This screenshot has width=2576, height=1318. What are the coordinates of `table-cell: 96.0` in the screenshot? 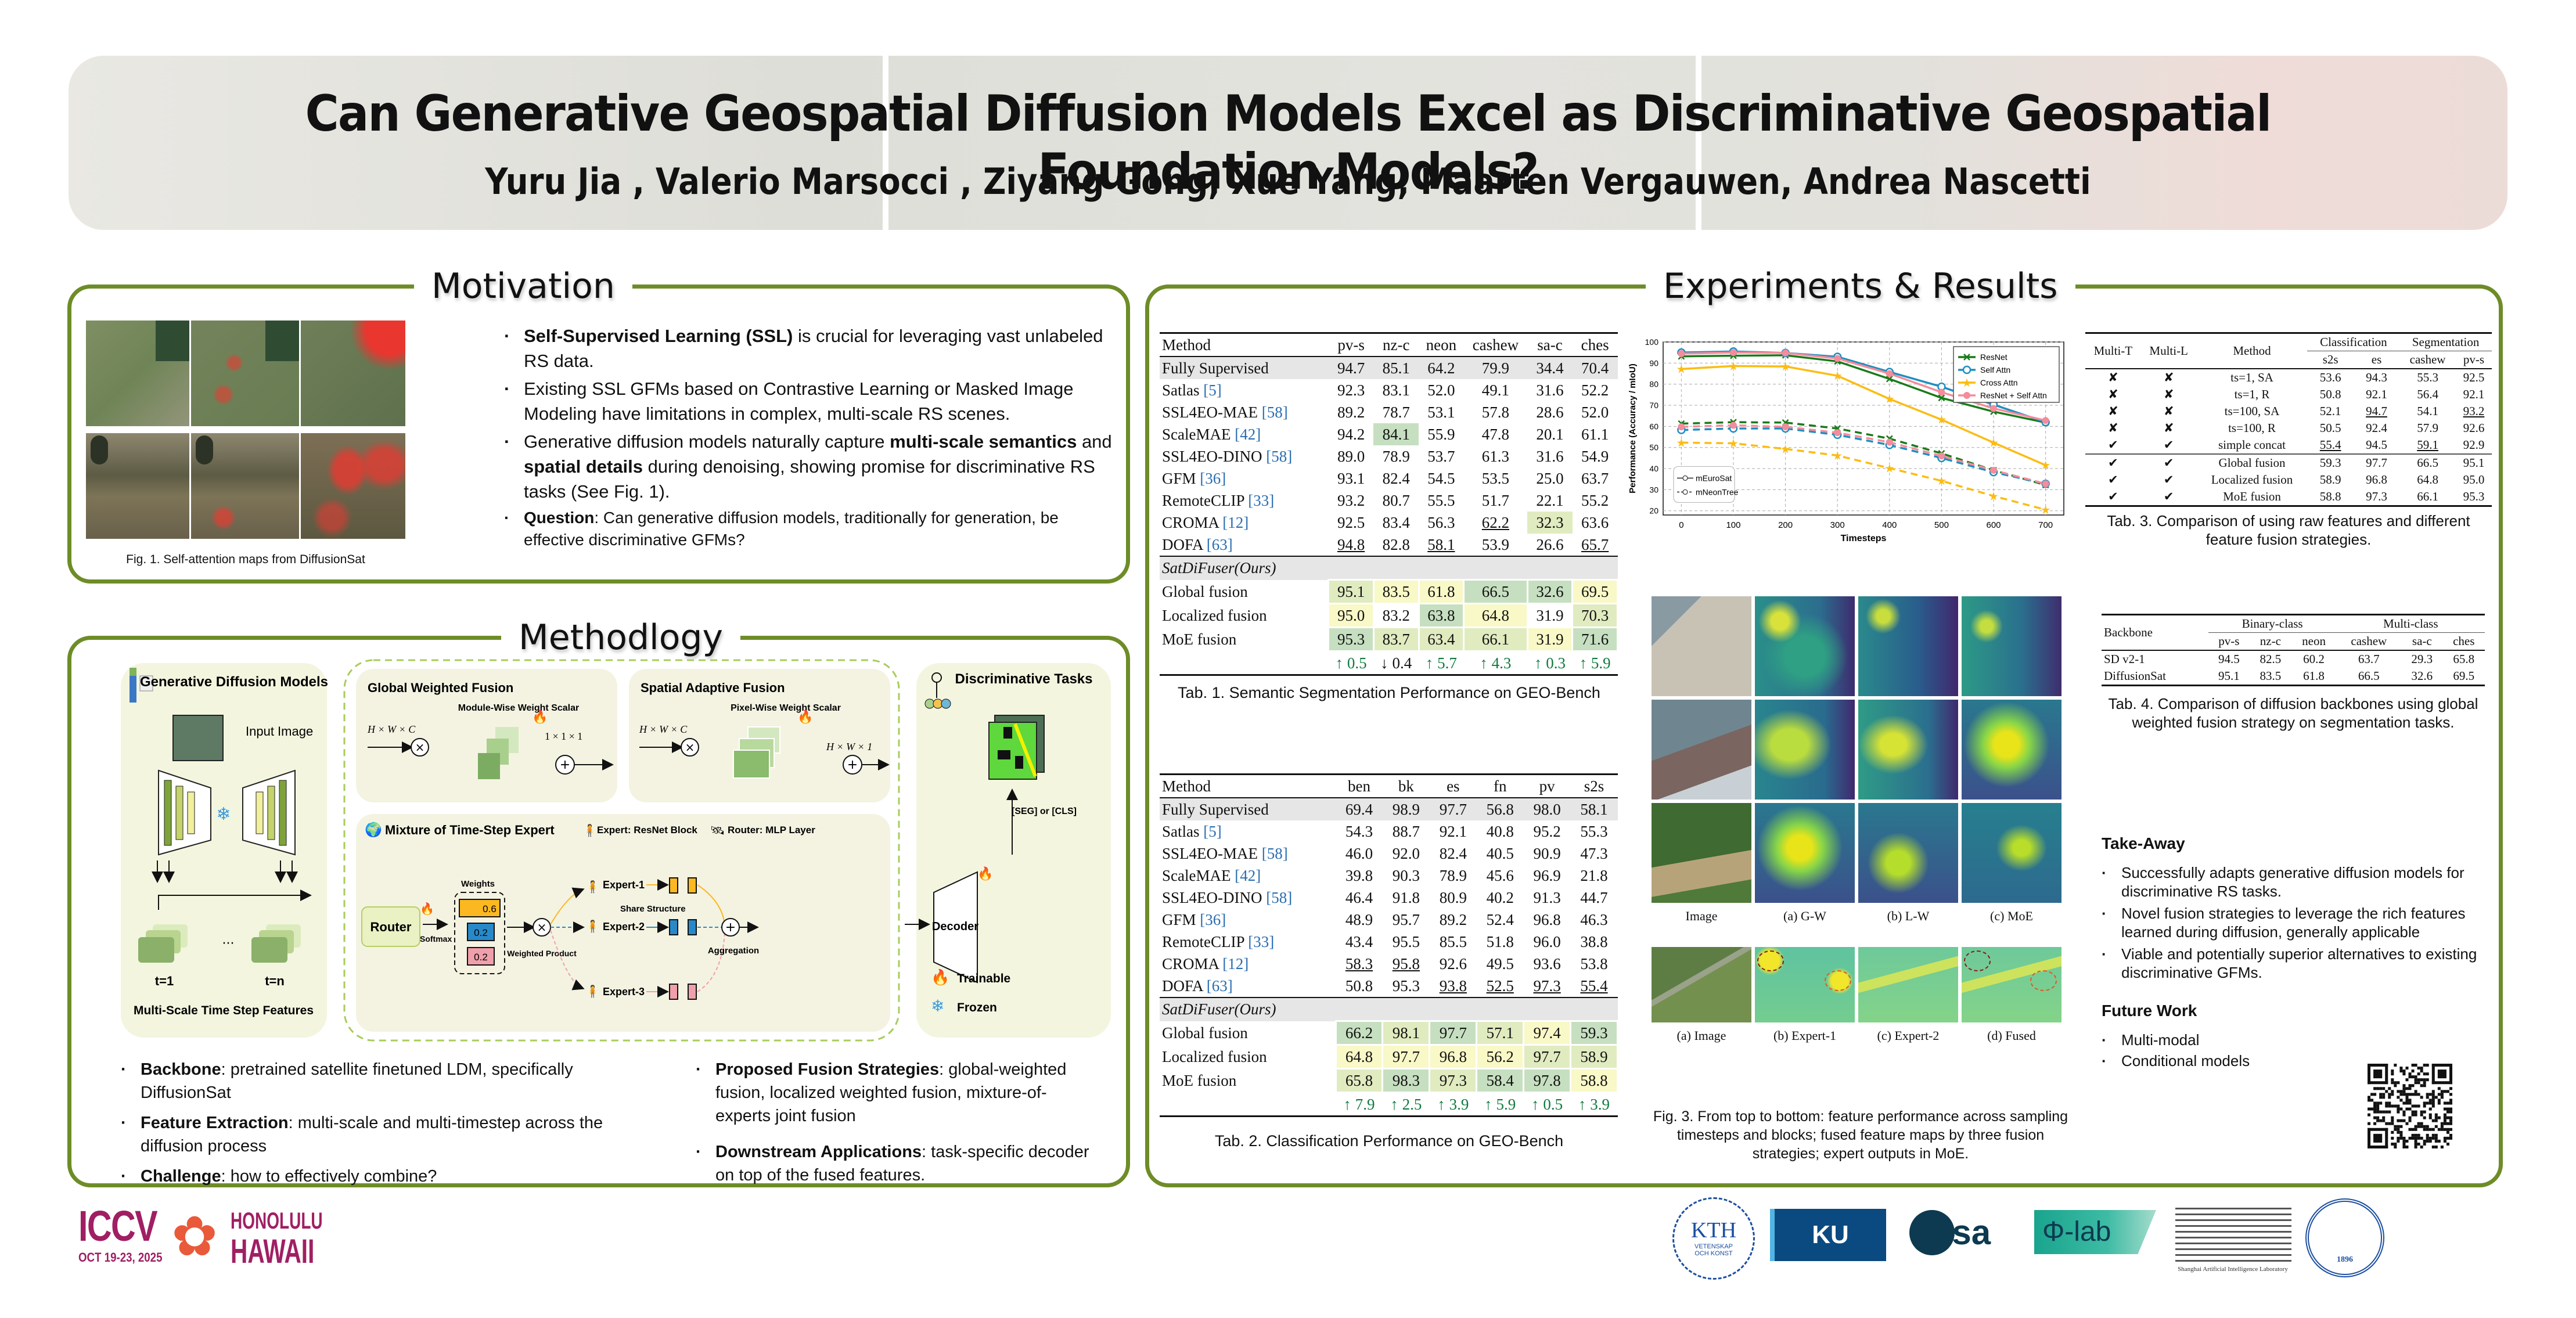 It's located at (1547, 941).